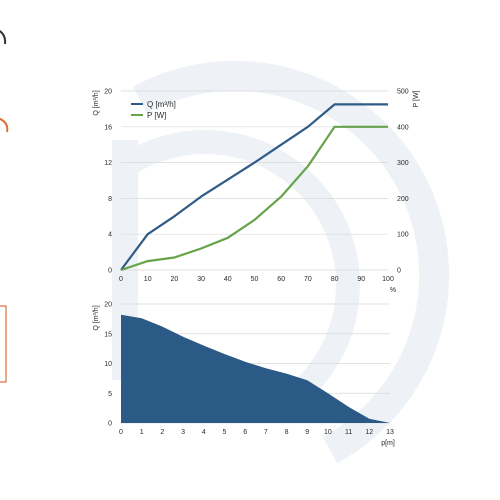 The width and height of the screenshot is (500, 500). Describe the element at coordinates (225, 432) in the screenshot. I see `bottom-x-tick-label: 5` at that location.